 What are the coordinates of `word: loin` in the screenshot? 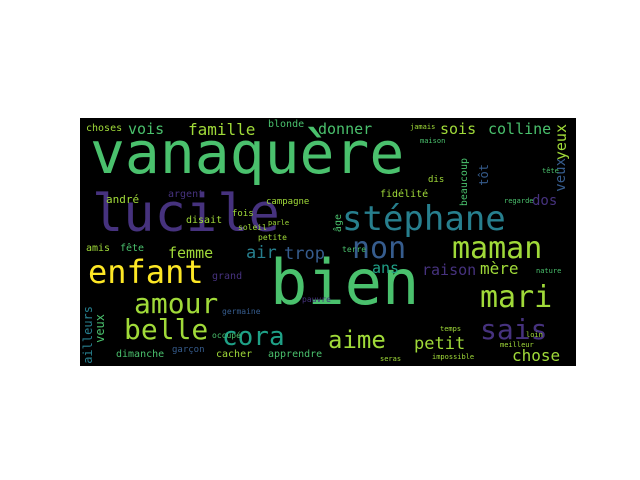 It's located at (534, 335).